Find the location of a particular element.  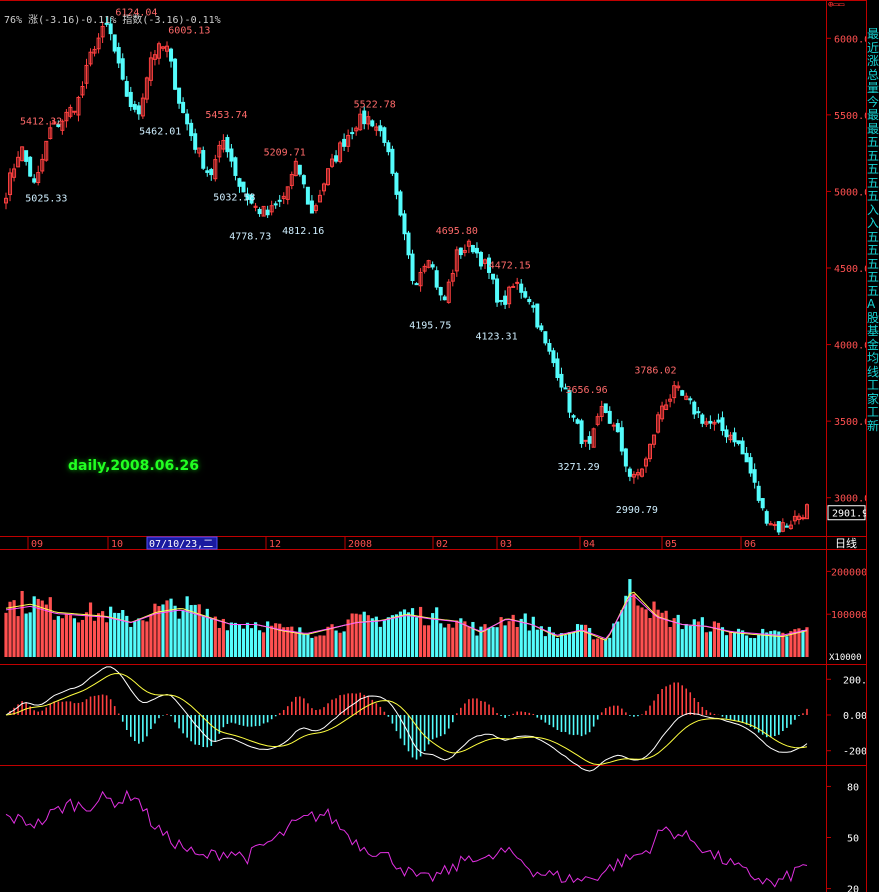

volume-tick-label: 200000 is located at coordinates (849, 572).